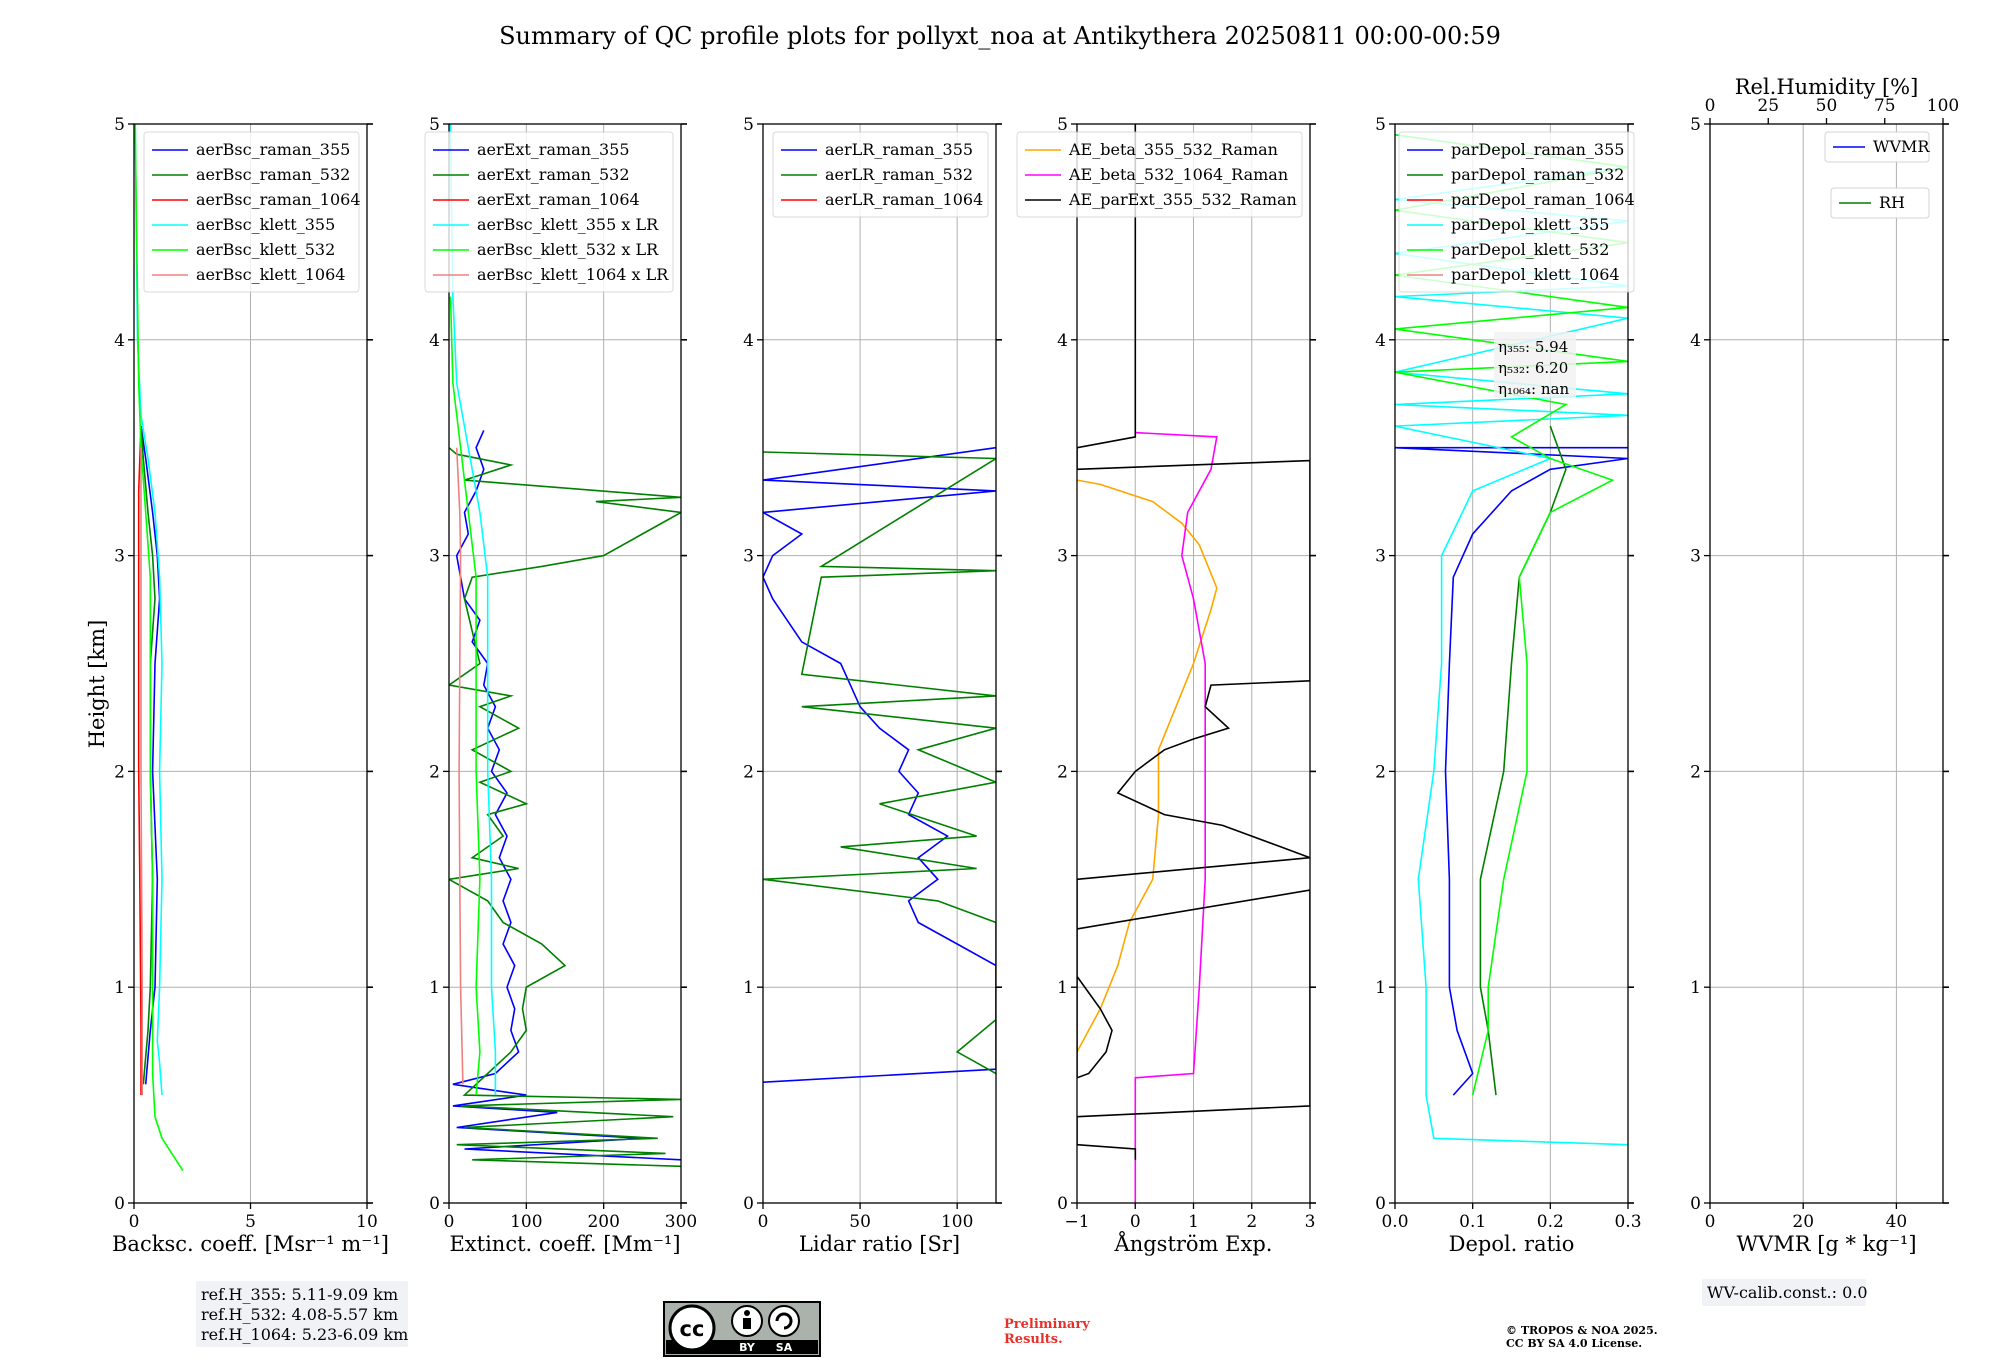 The width and height of the screenshot is (2000, 1360). What do you see at coordinates (1033, 1339) in the screenshot?
I see `preliminary-label-2: Results.` at bounding box center [1033, 1339].